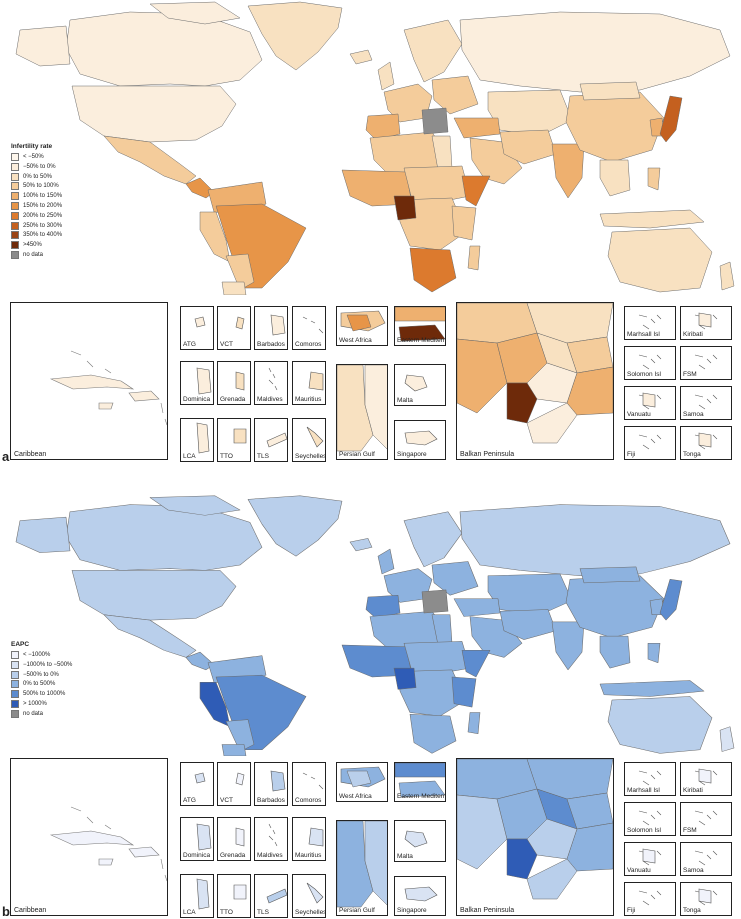  I want to click on inset-malta: Malta, so click(420, 385).